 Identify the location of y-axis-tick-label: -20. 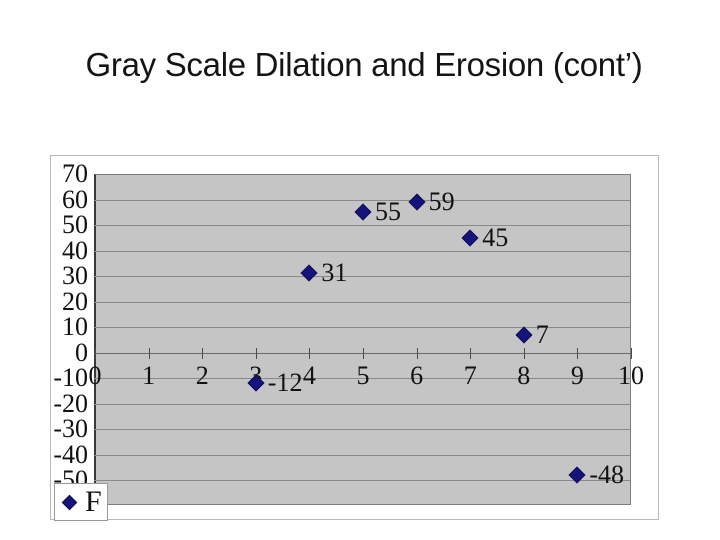
(70, 403).